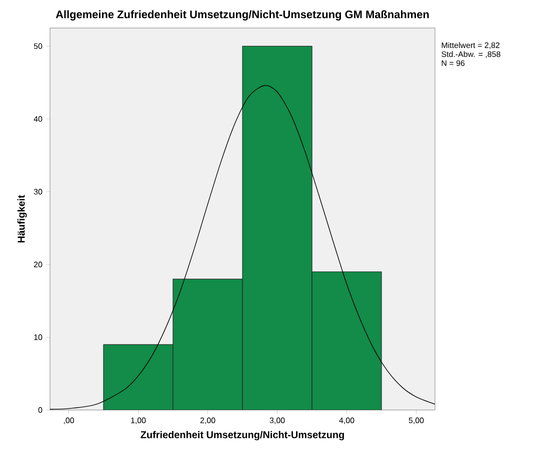 The width and height of the screenshot is (545, 452). What do you see at coordinates (242, 435) in the screenshot?
I see `x-axis-title: Zufriedenheit Umsetzung/Nicht-Umsetzung` at bounding box center [242, 435].